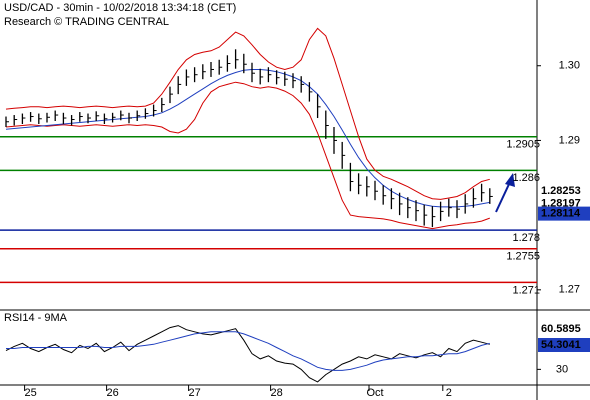  What do you see at coordinates (374, 393) in the screenshot?
I see `x-tick-label: Oct` at bounding box center [374, 393].